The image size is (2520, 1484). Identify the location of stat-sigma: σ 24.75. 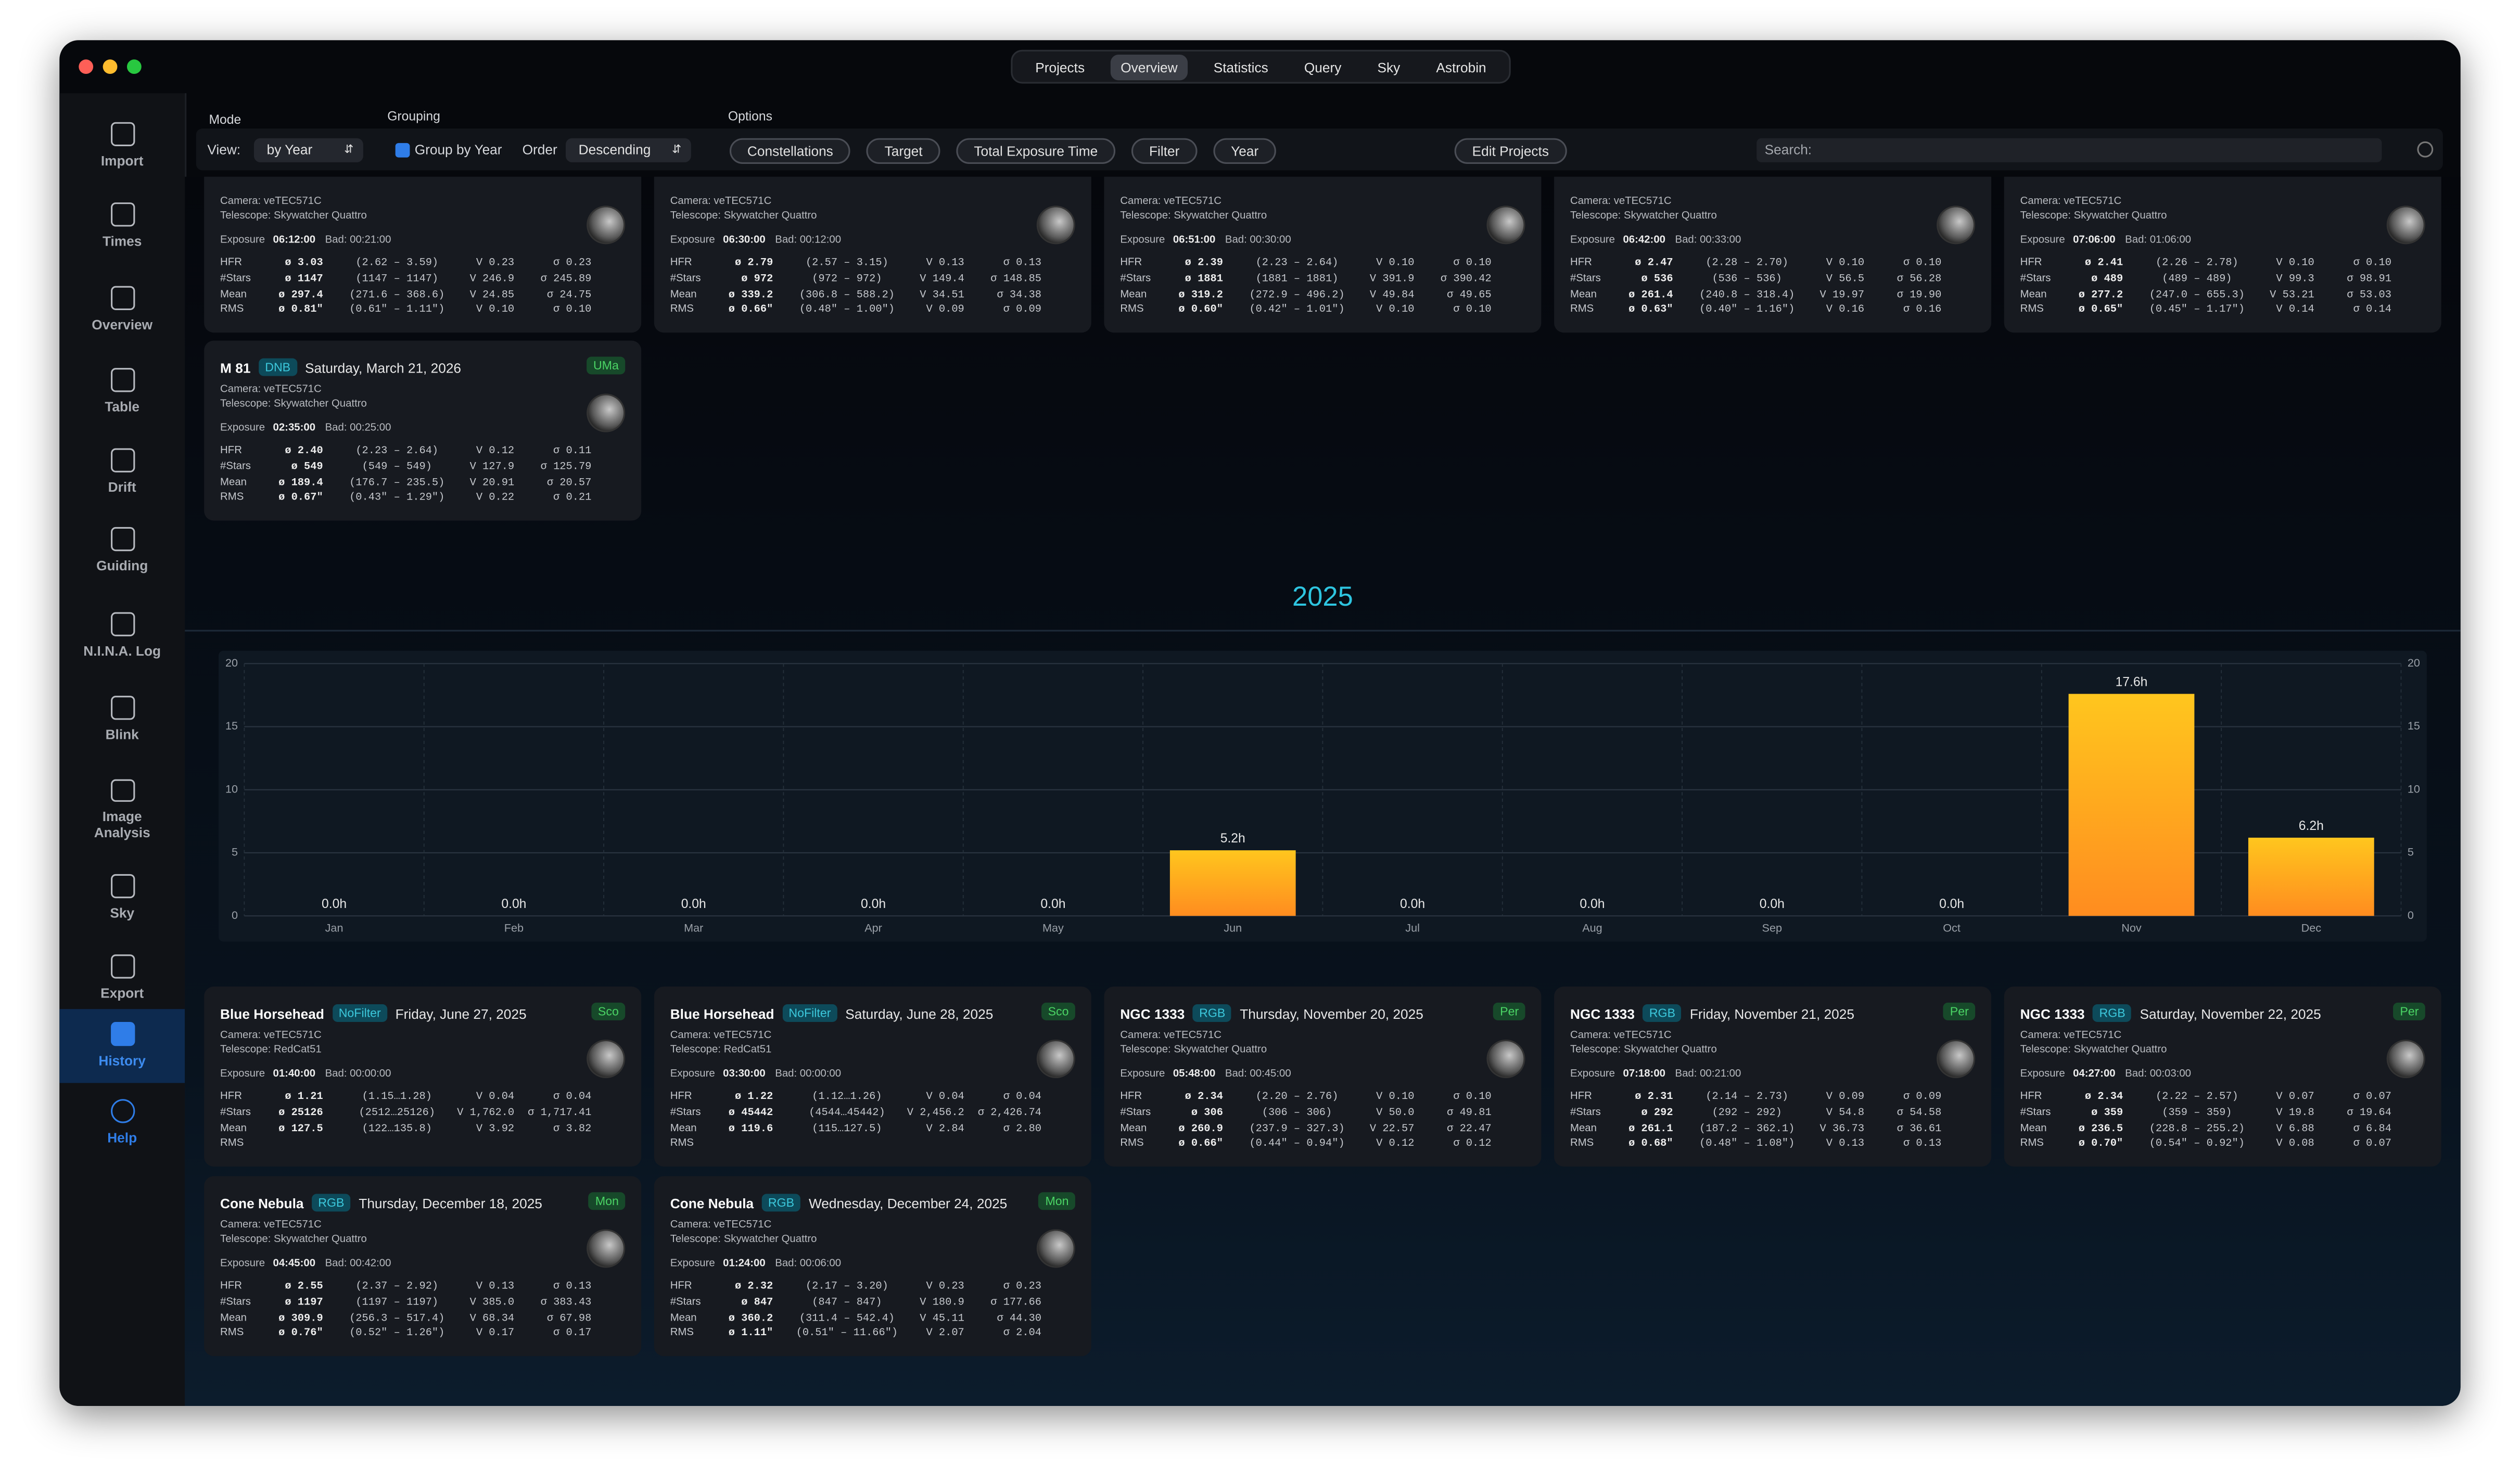
(569, 294).